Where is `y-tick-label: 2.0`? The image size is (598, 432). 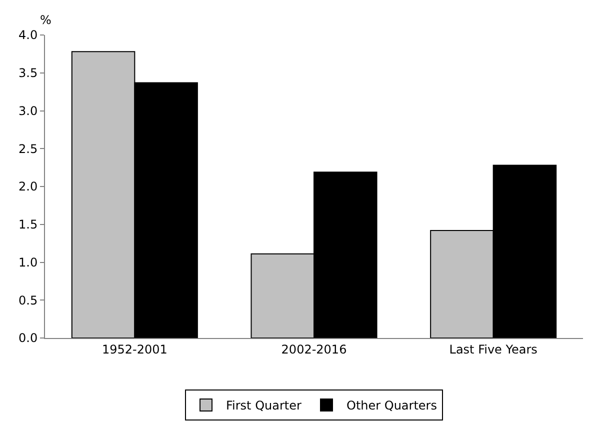
y-tick-label: 2.0 is located at coordinates (28, 187).